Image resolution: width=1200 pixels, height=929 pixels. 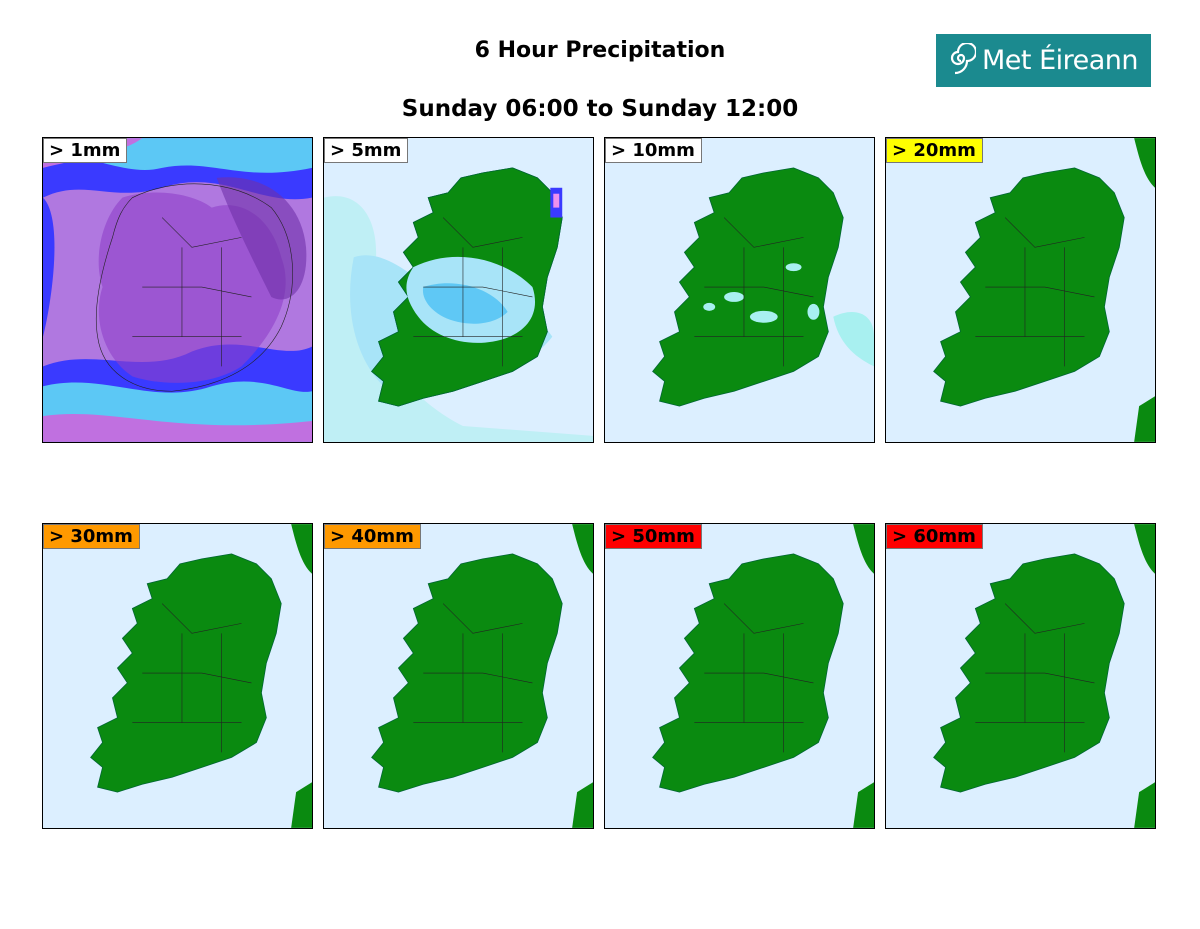 I want to click on logo-text: Met Éireann, so click(x=1060, y=60).